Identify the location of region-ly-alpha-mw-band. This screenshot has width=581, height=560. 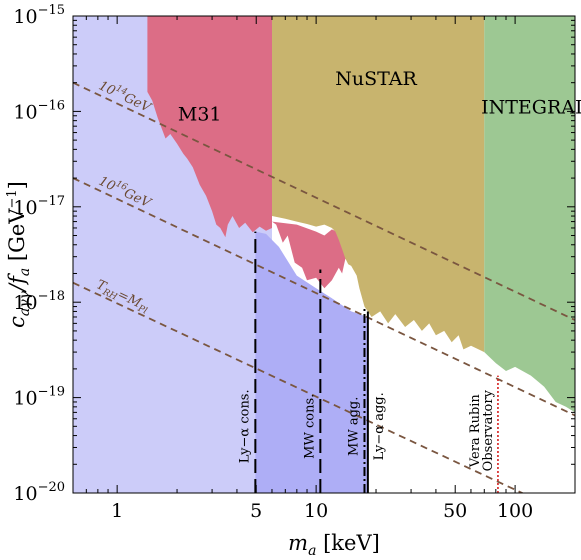
(311, 362).